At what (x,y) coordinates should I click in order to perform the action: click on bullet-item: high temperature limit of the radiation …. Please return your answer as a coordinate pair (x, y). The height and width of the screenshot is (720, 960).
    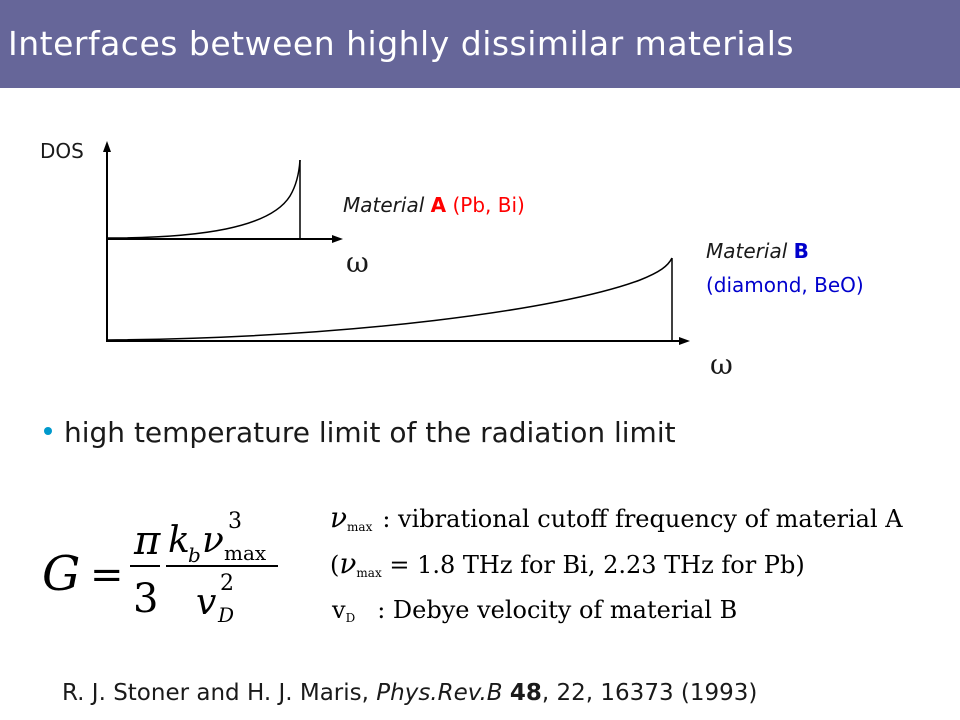
    Looking at the image, I should click on (360, 432).